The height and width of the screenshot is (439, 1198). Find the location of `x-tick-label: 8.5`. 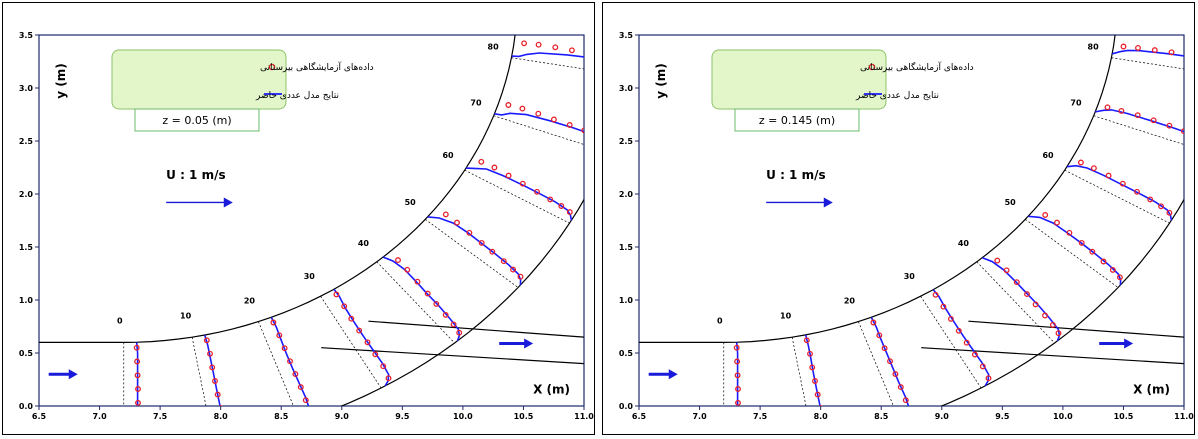

x-tick-label: 8.5 is located at coordinates (881, 416).